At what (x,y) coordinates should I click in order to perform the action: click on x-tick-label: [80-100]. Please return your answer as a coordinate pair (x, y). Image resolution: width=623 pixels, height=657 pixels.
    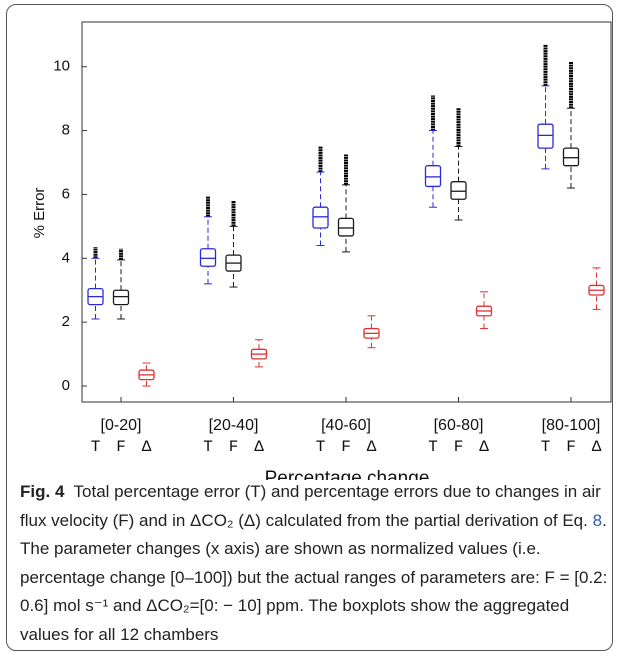
    Looking at the image, I should click on (571, 425).